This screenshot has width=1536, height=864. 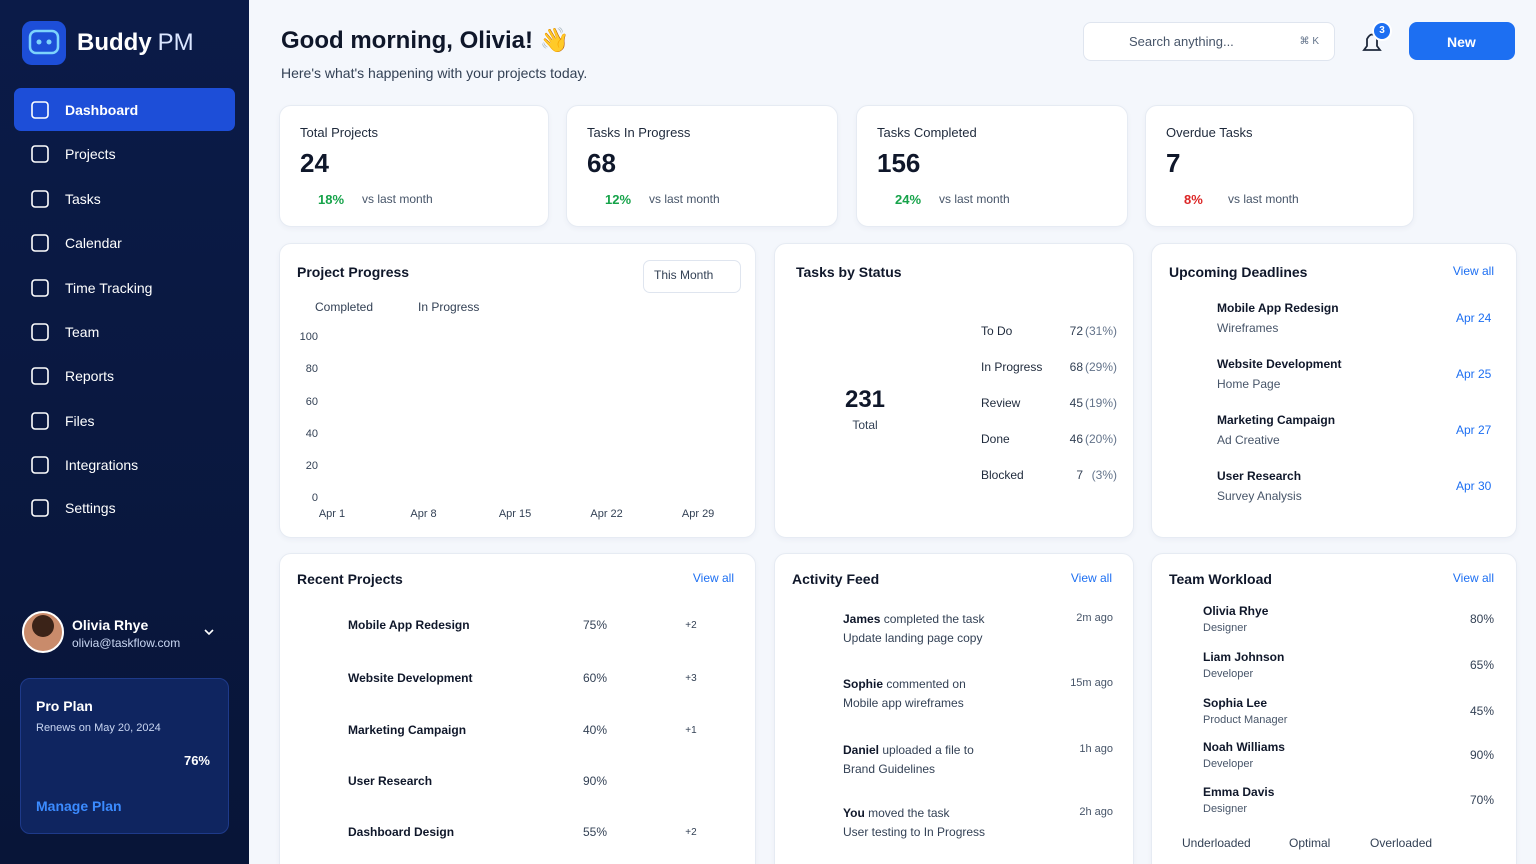 What do you see at coordinates (407, 730) in the screenshot?
I see `project-name: Marketing Campaign` at bounding box center [407, 730].